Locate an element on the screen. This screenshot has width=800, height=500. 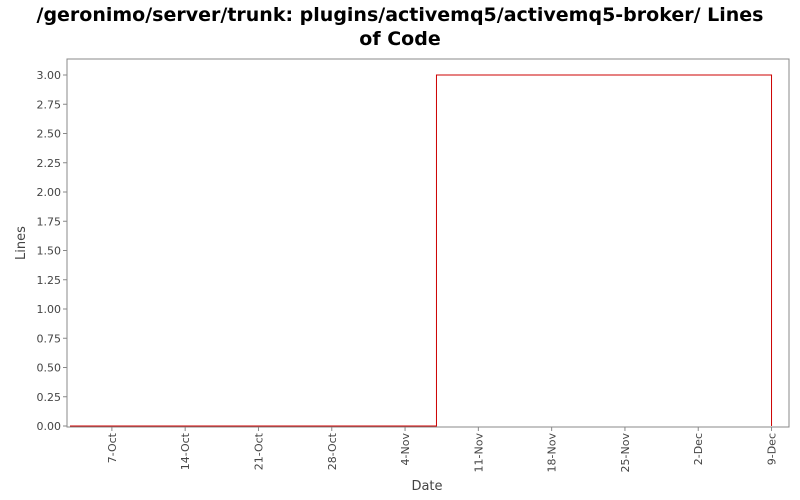
x-tick-label: 14-Oct is located at coordinates (185, 451).